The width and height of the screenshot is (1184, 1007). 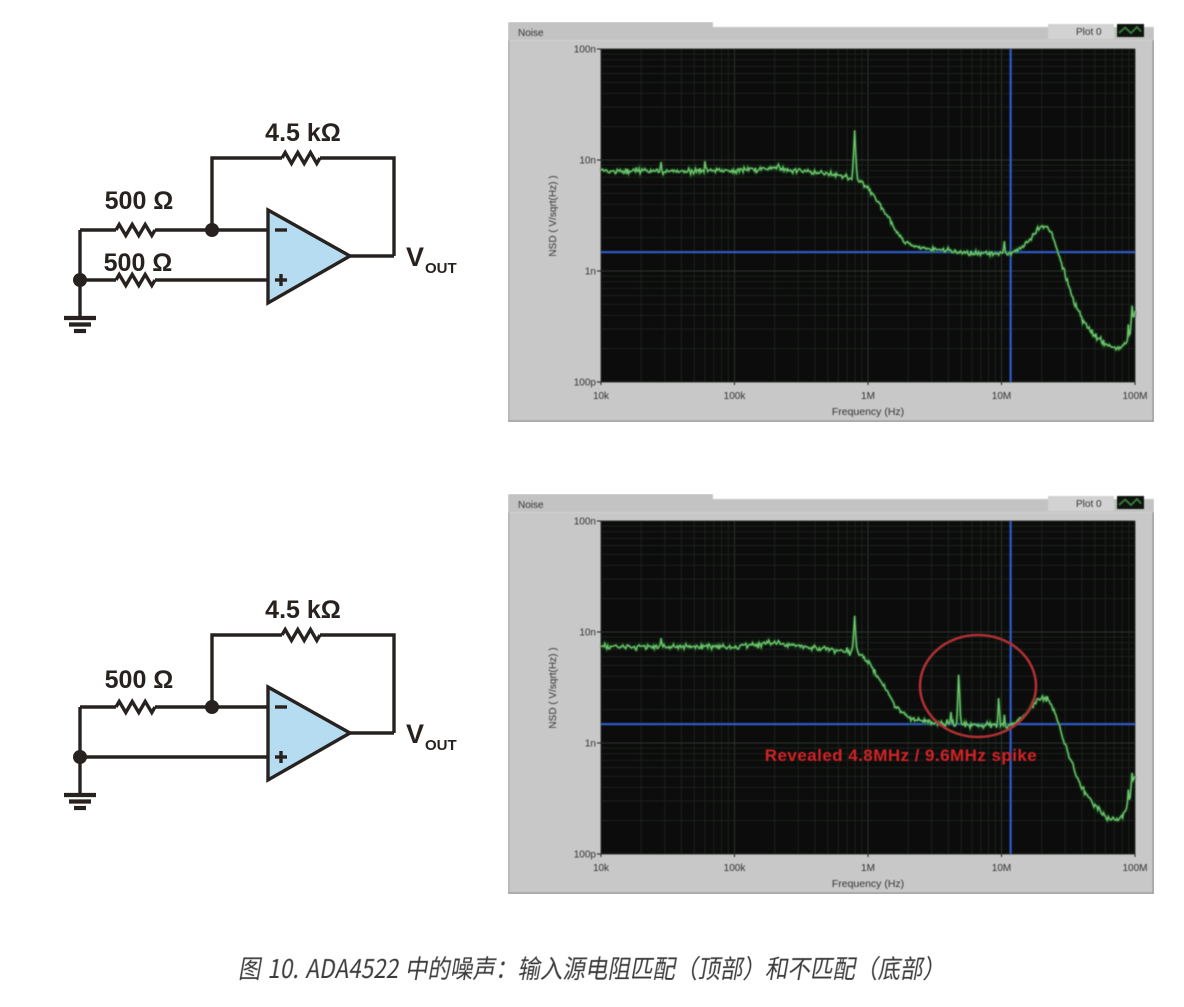 I want to click on svg-text: Revealed 4.8MHz / 9.6MHz spike, so click(x=901, y=755).